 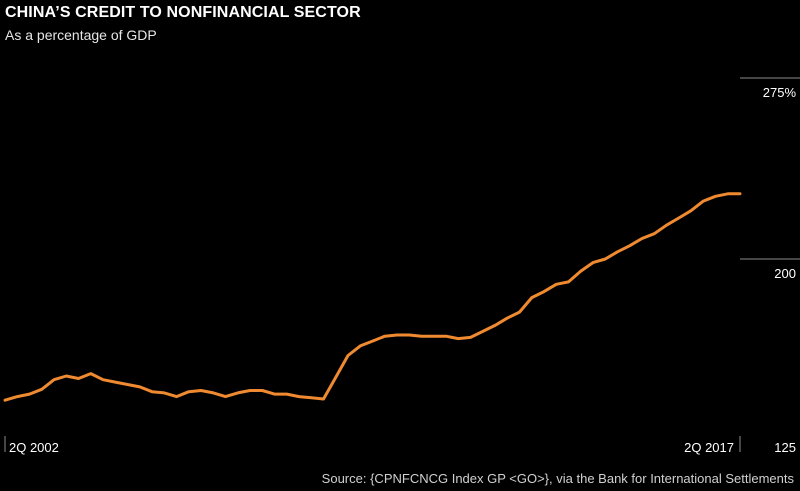 What do you see at coordinates (81, 35) in the screenshot?
I see `chart-subtitle: As a percentage of GDP` at bounding box center [81, 35].